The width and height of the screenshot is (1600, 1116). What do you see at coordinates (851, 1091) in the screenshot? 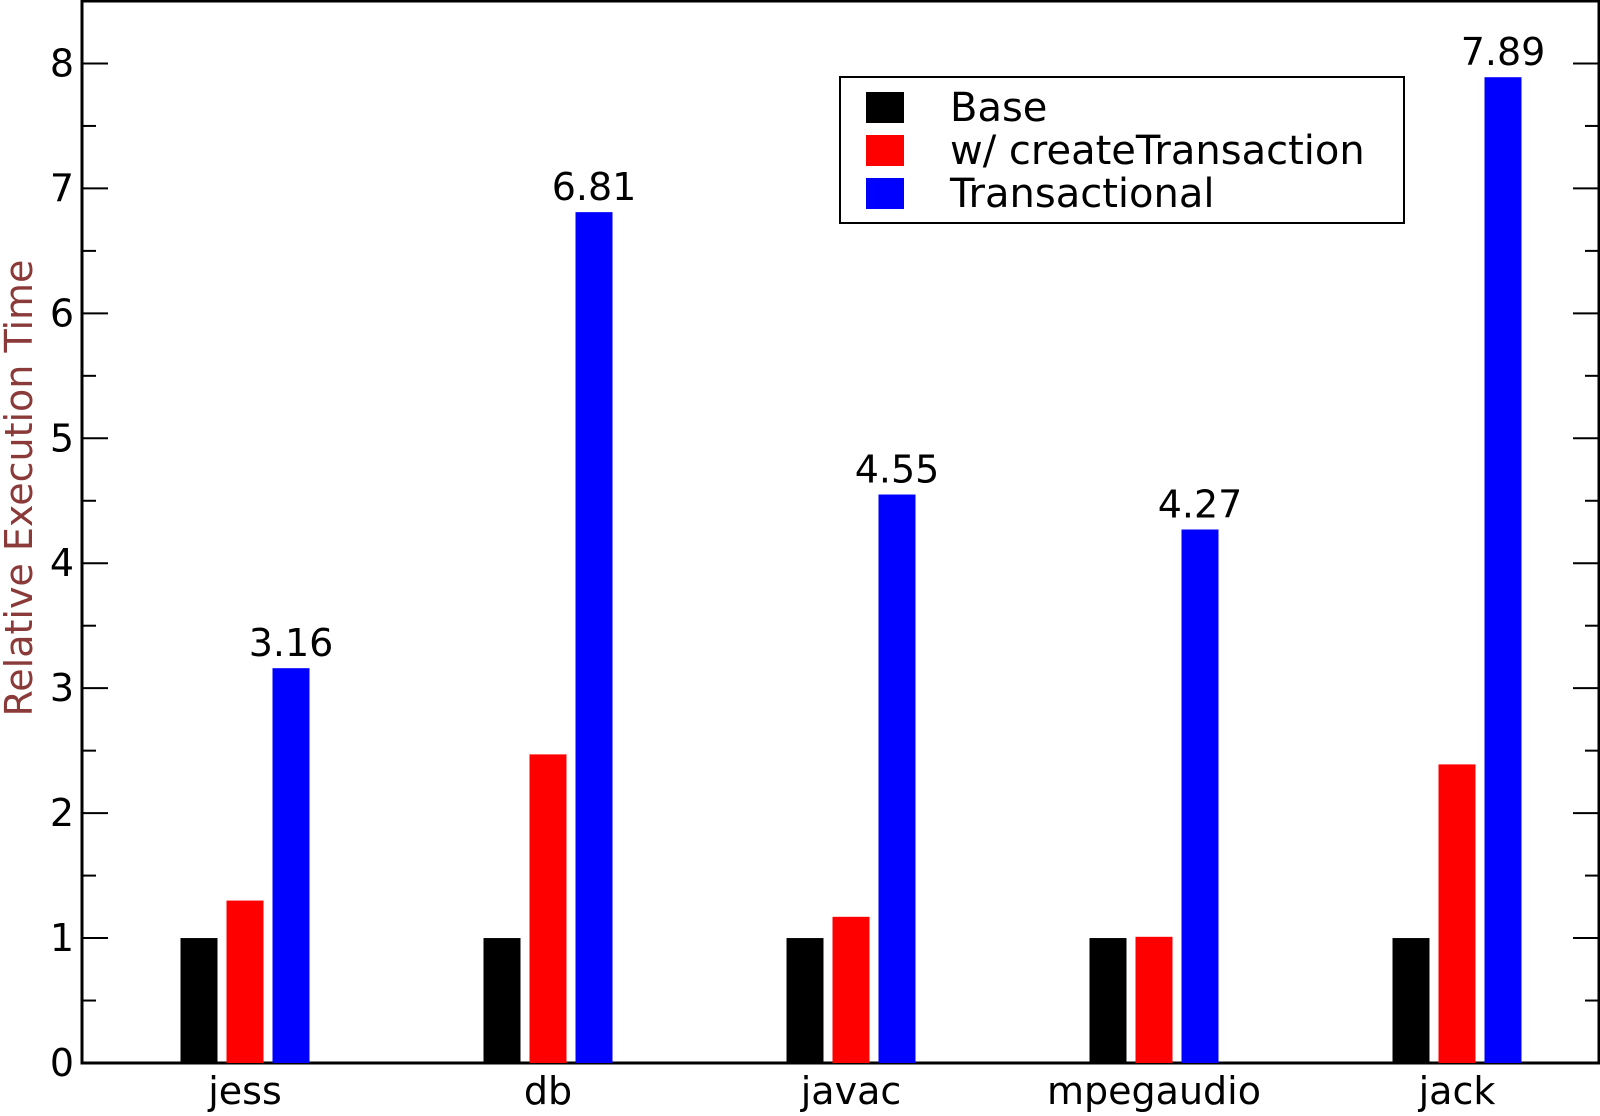
I see `x-tick-label: javac` at bounding box center [851, 1091].